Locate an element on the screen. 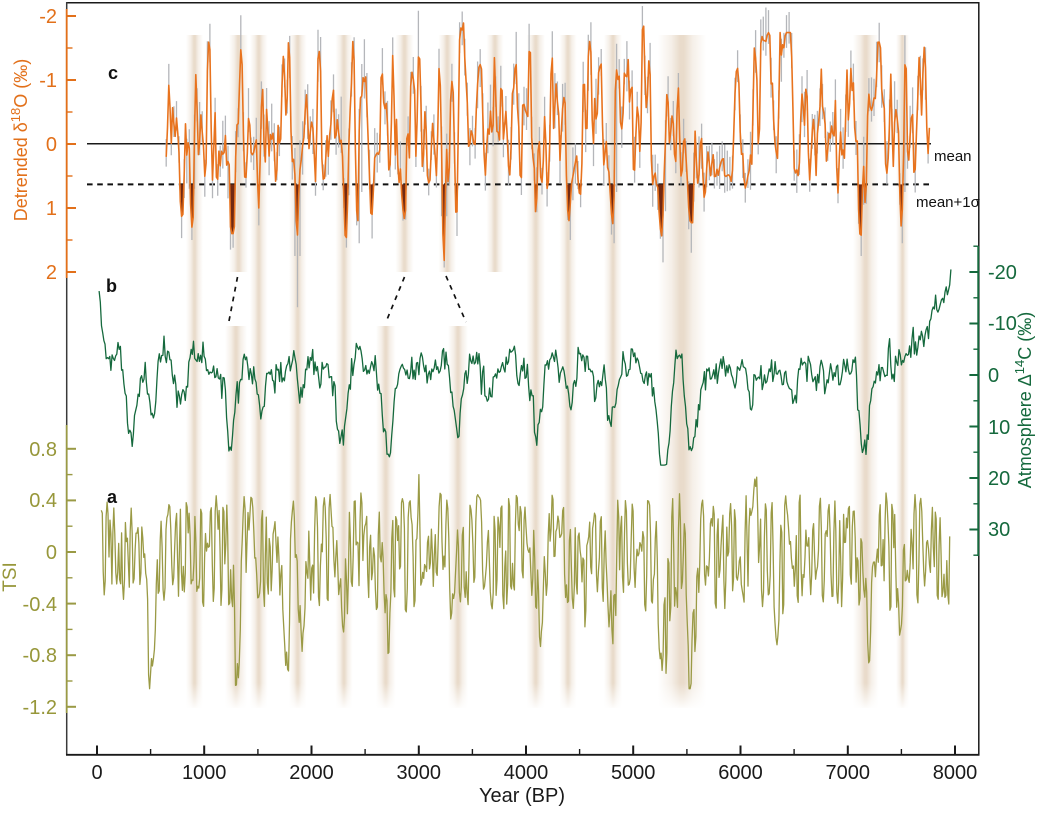 This screenshot has width=1043, height=813. svg-text: TSI is located at coordinates (10, 577).